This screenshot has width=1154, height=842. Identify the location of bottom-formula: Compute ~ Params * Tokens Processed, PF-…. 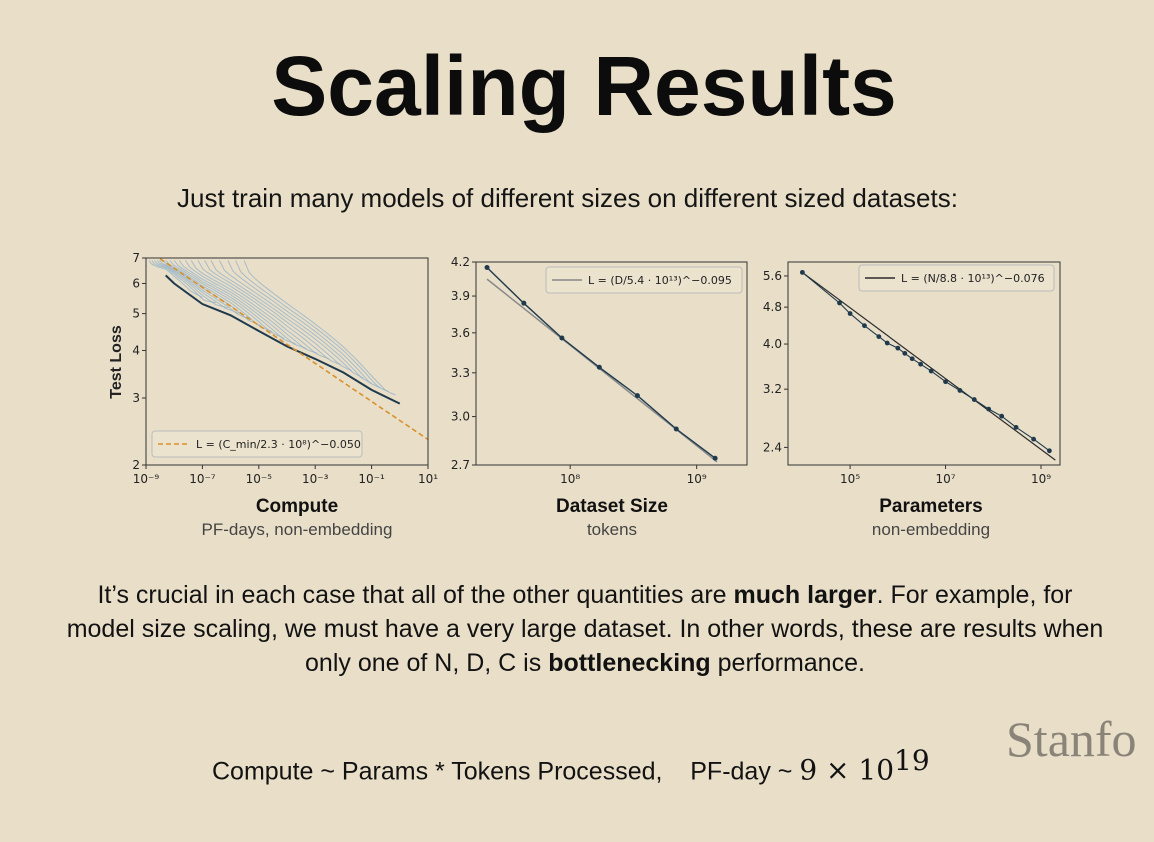
(571, 765).